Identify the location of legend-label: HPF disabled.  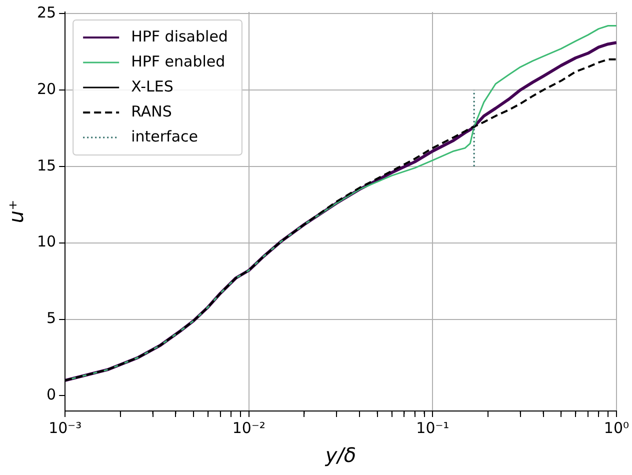
(179, 36).